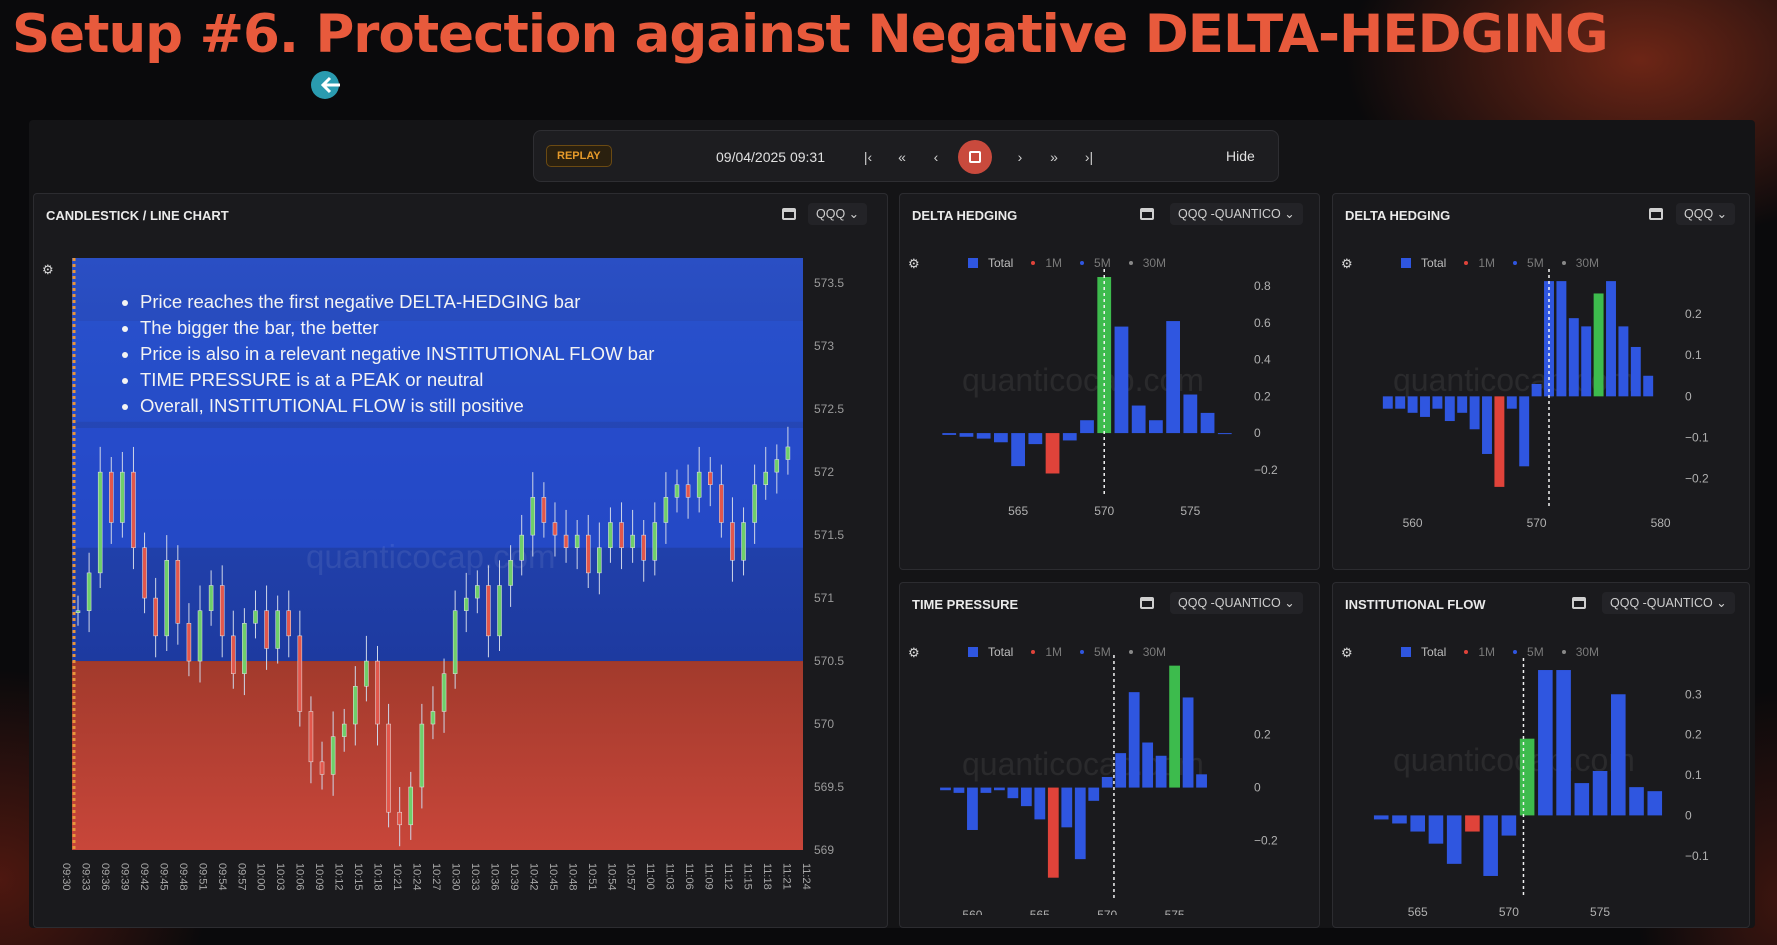 This screenshot has width=1777, height=945. I want to click on panel-title: DELTA HEDGING, so click(1398, 215).